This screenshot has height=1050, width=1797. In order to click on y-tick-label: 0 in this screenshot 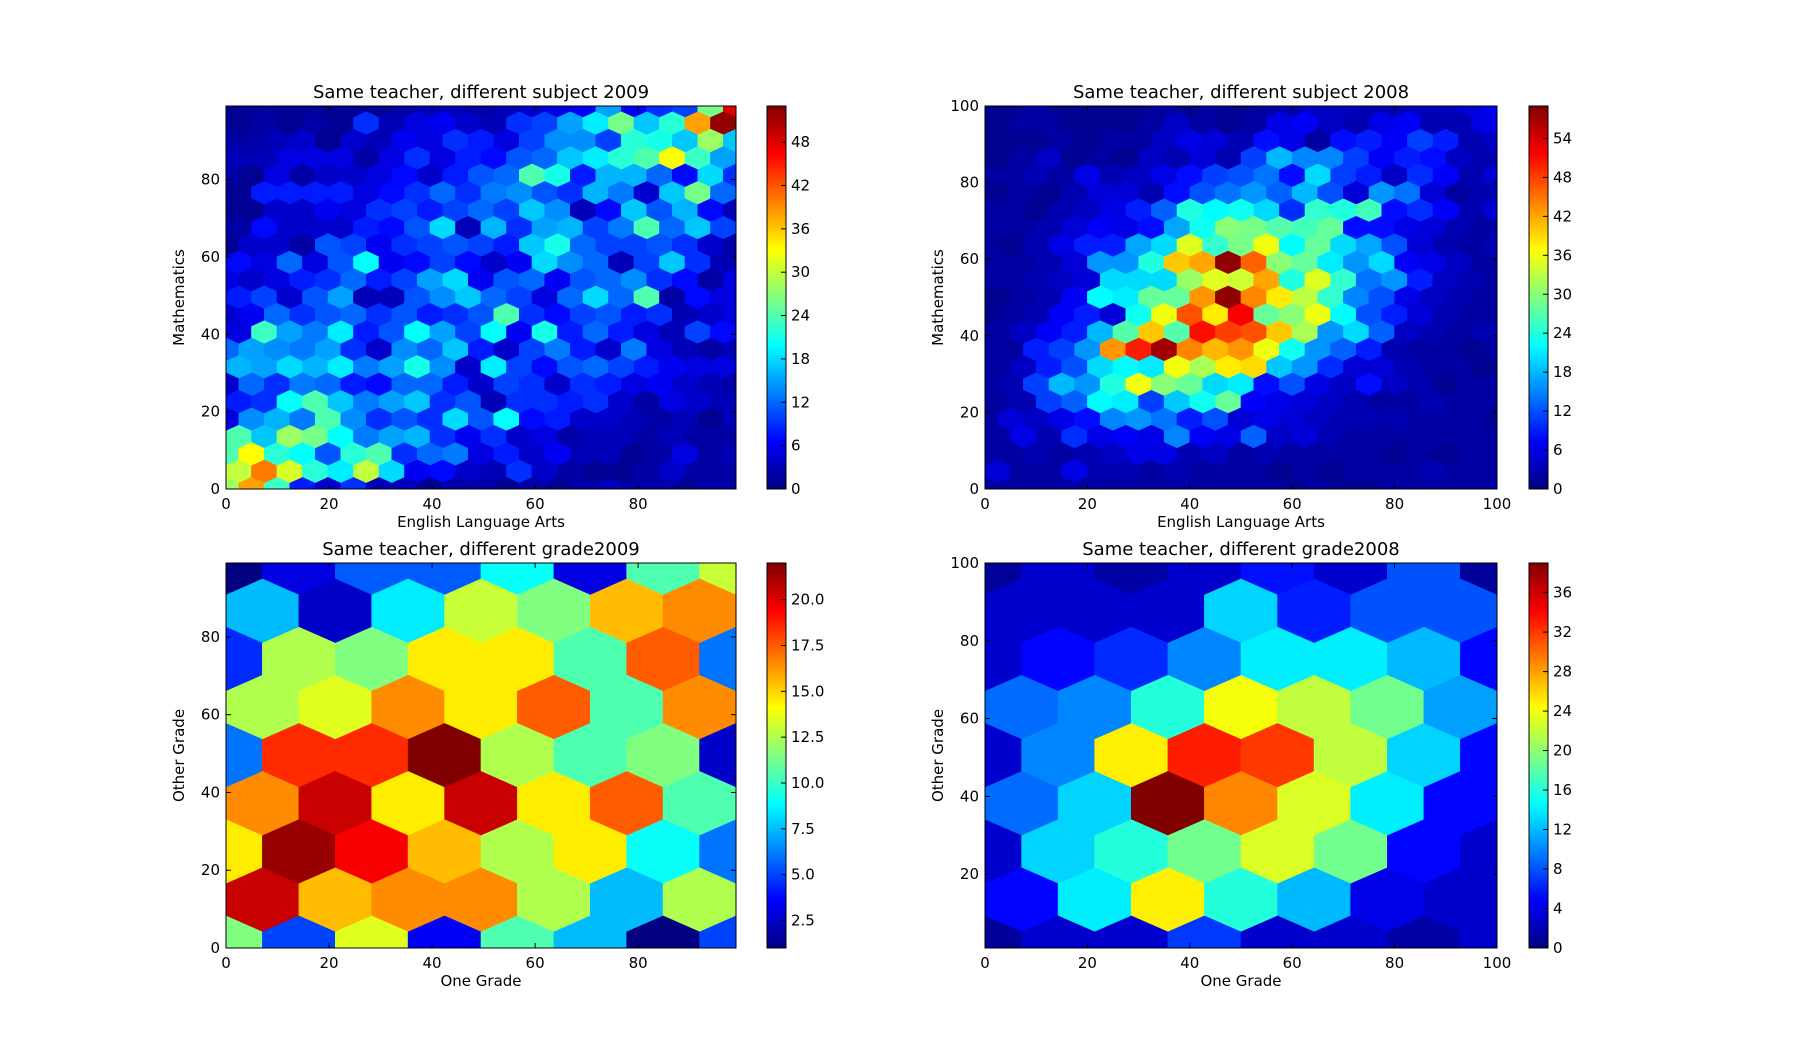, I will do `click(215, 948)`.